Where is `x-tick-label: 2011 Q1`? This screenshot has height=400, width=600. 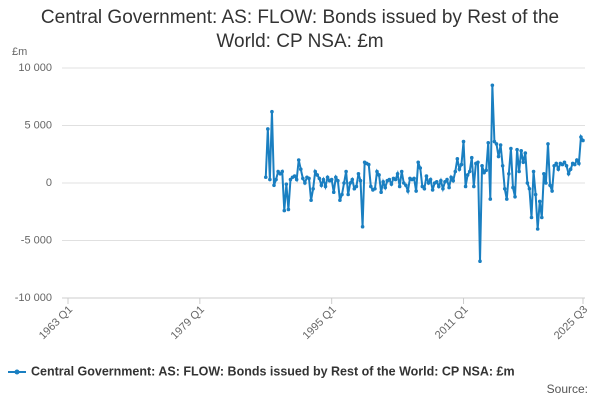 x-tick-label: 2011 Q1 is located at coordinates (452, 323).